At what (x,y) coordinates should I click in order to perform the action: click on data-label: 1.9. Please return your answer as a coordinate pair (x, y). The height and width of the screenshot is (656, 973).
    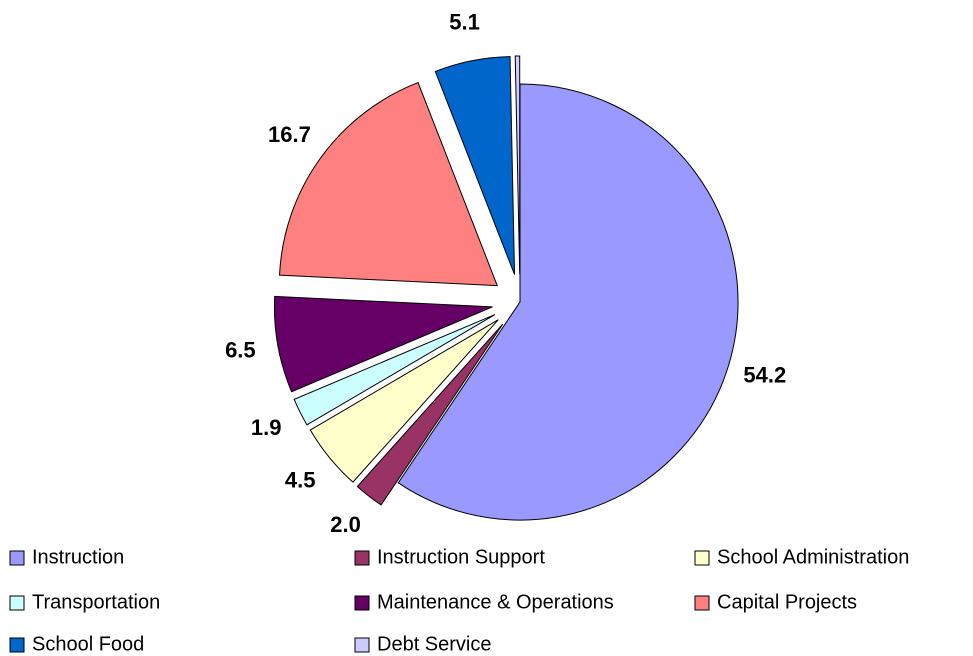
    Looking at the image, I should click on (266, 427).